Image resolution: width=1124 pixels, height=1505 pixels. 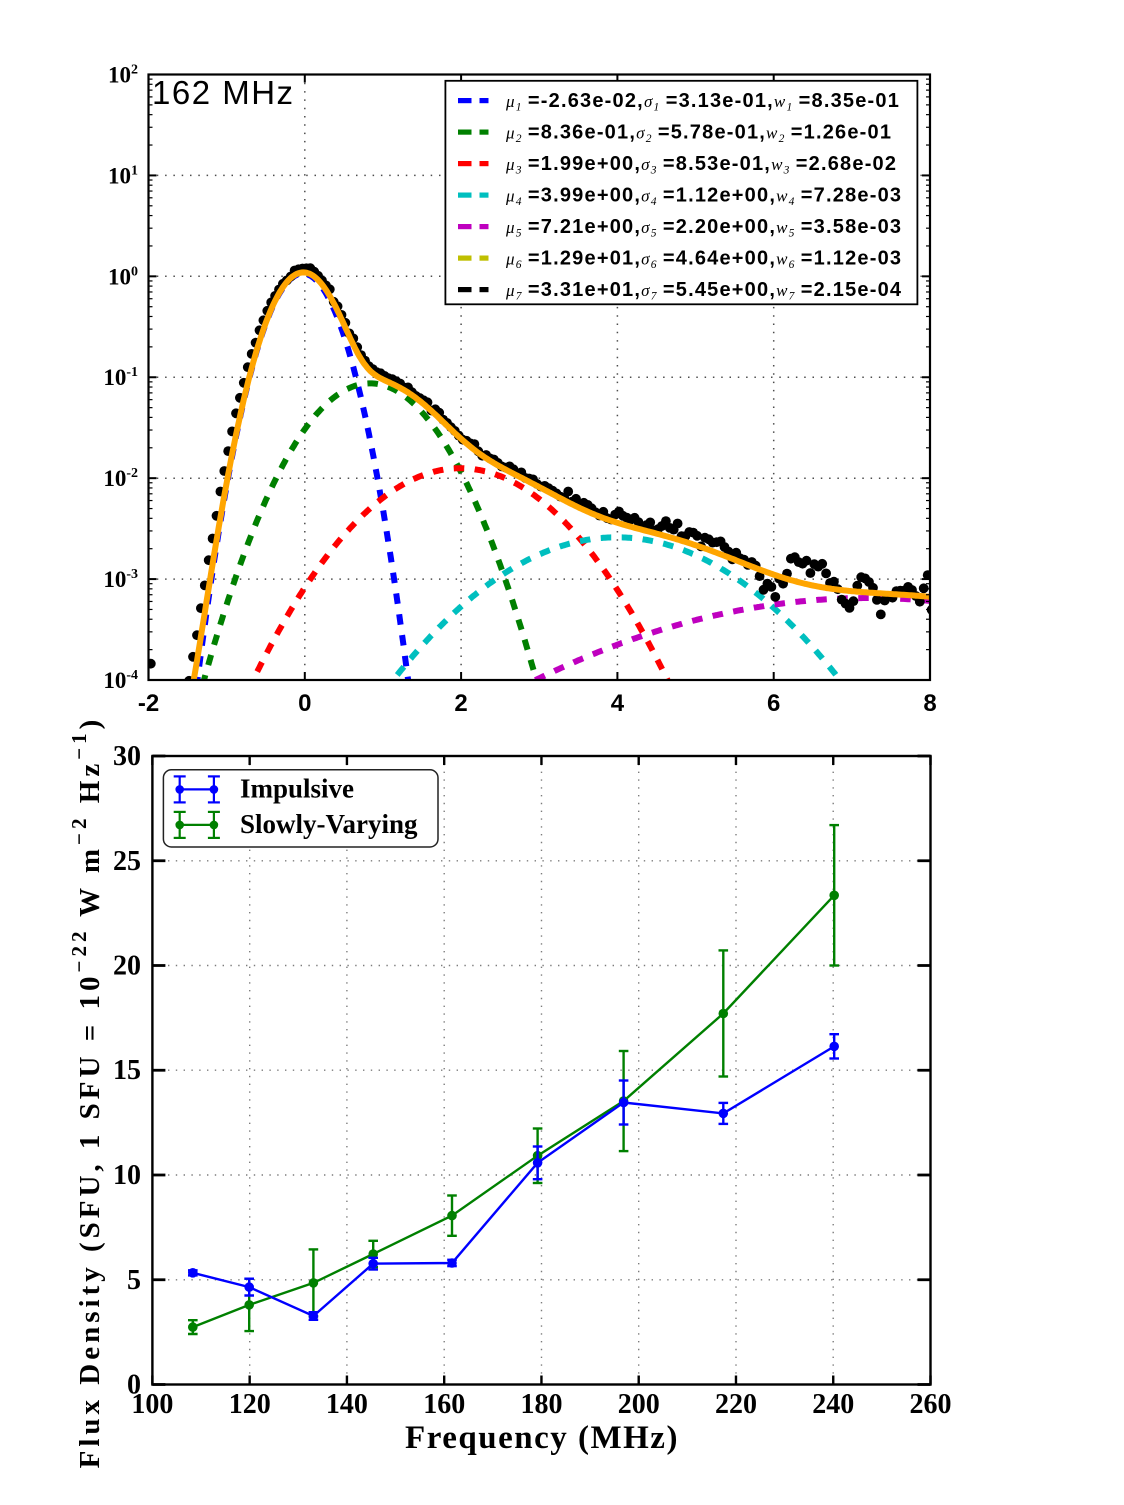 I want to click on svg-text:μ7 =3.31e+01,σ7 =5.45e+00,w7 =: μ7 =3.31e+01,σ7 =5.45e+00,w7 =2.15e-04, so click(x=703, y=291).